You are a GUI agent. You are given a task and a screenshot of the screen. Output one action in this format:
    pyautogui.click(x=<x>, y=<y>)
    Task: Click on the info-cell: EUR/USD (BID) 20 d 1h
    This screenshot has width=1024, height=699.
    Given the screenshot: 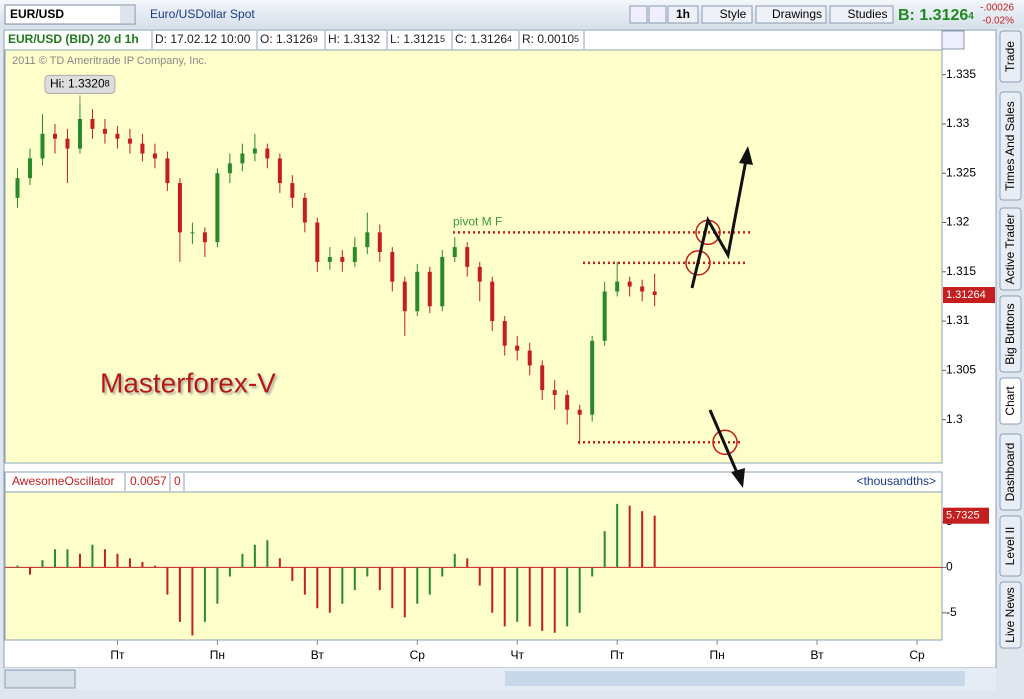 What is the action you would take?
    pyautogui.click(x=73, y=39)
    